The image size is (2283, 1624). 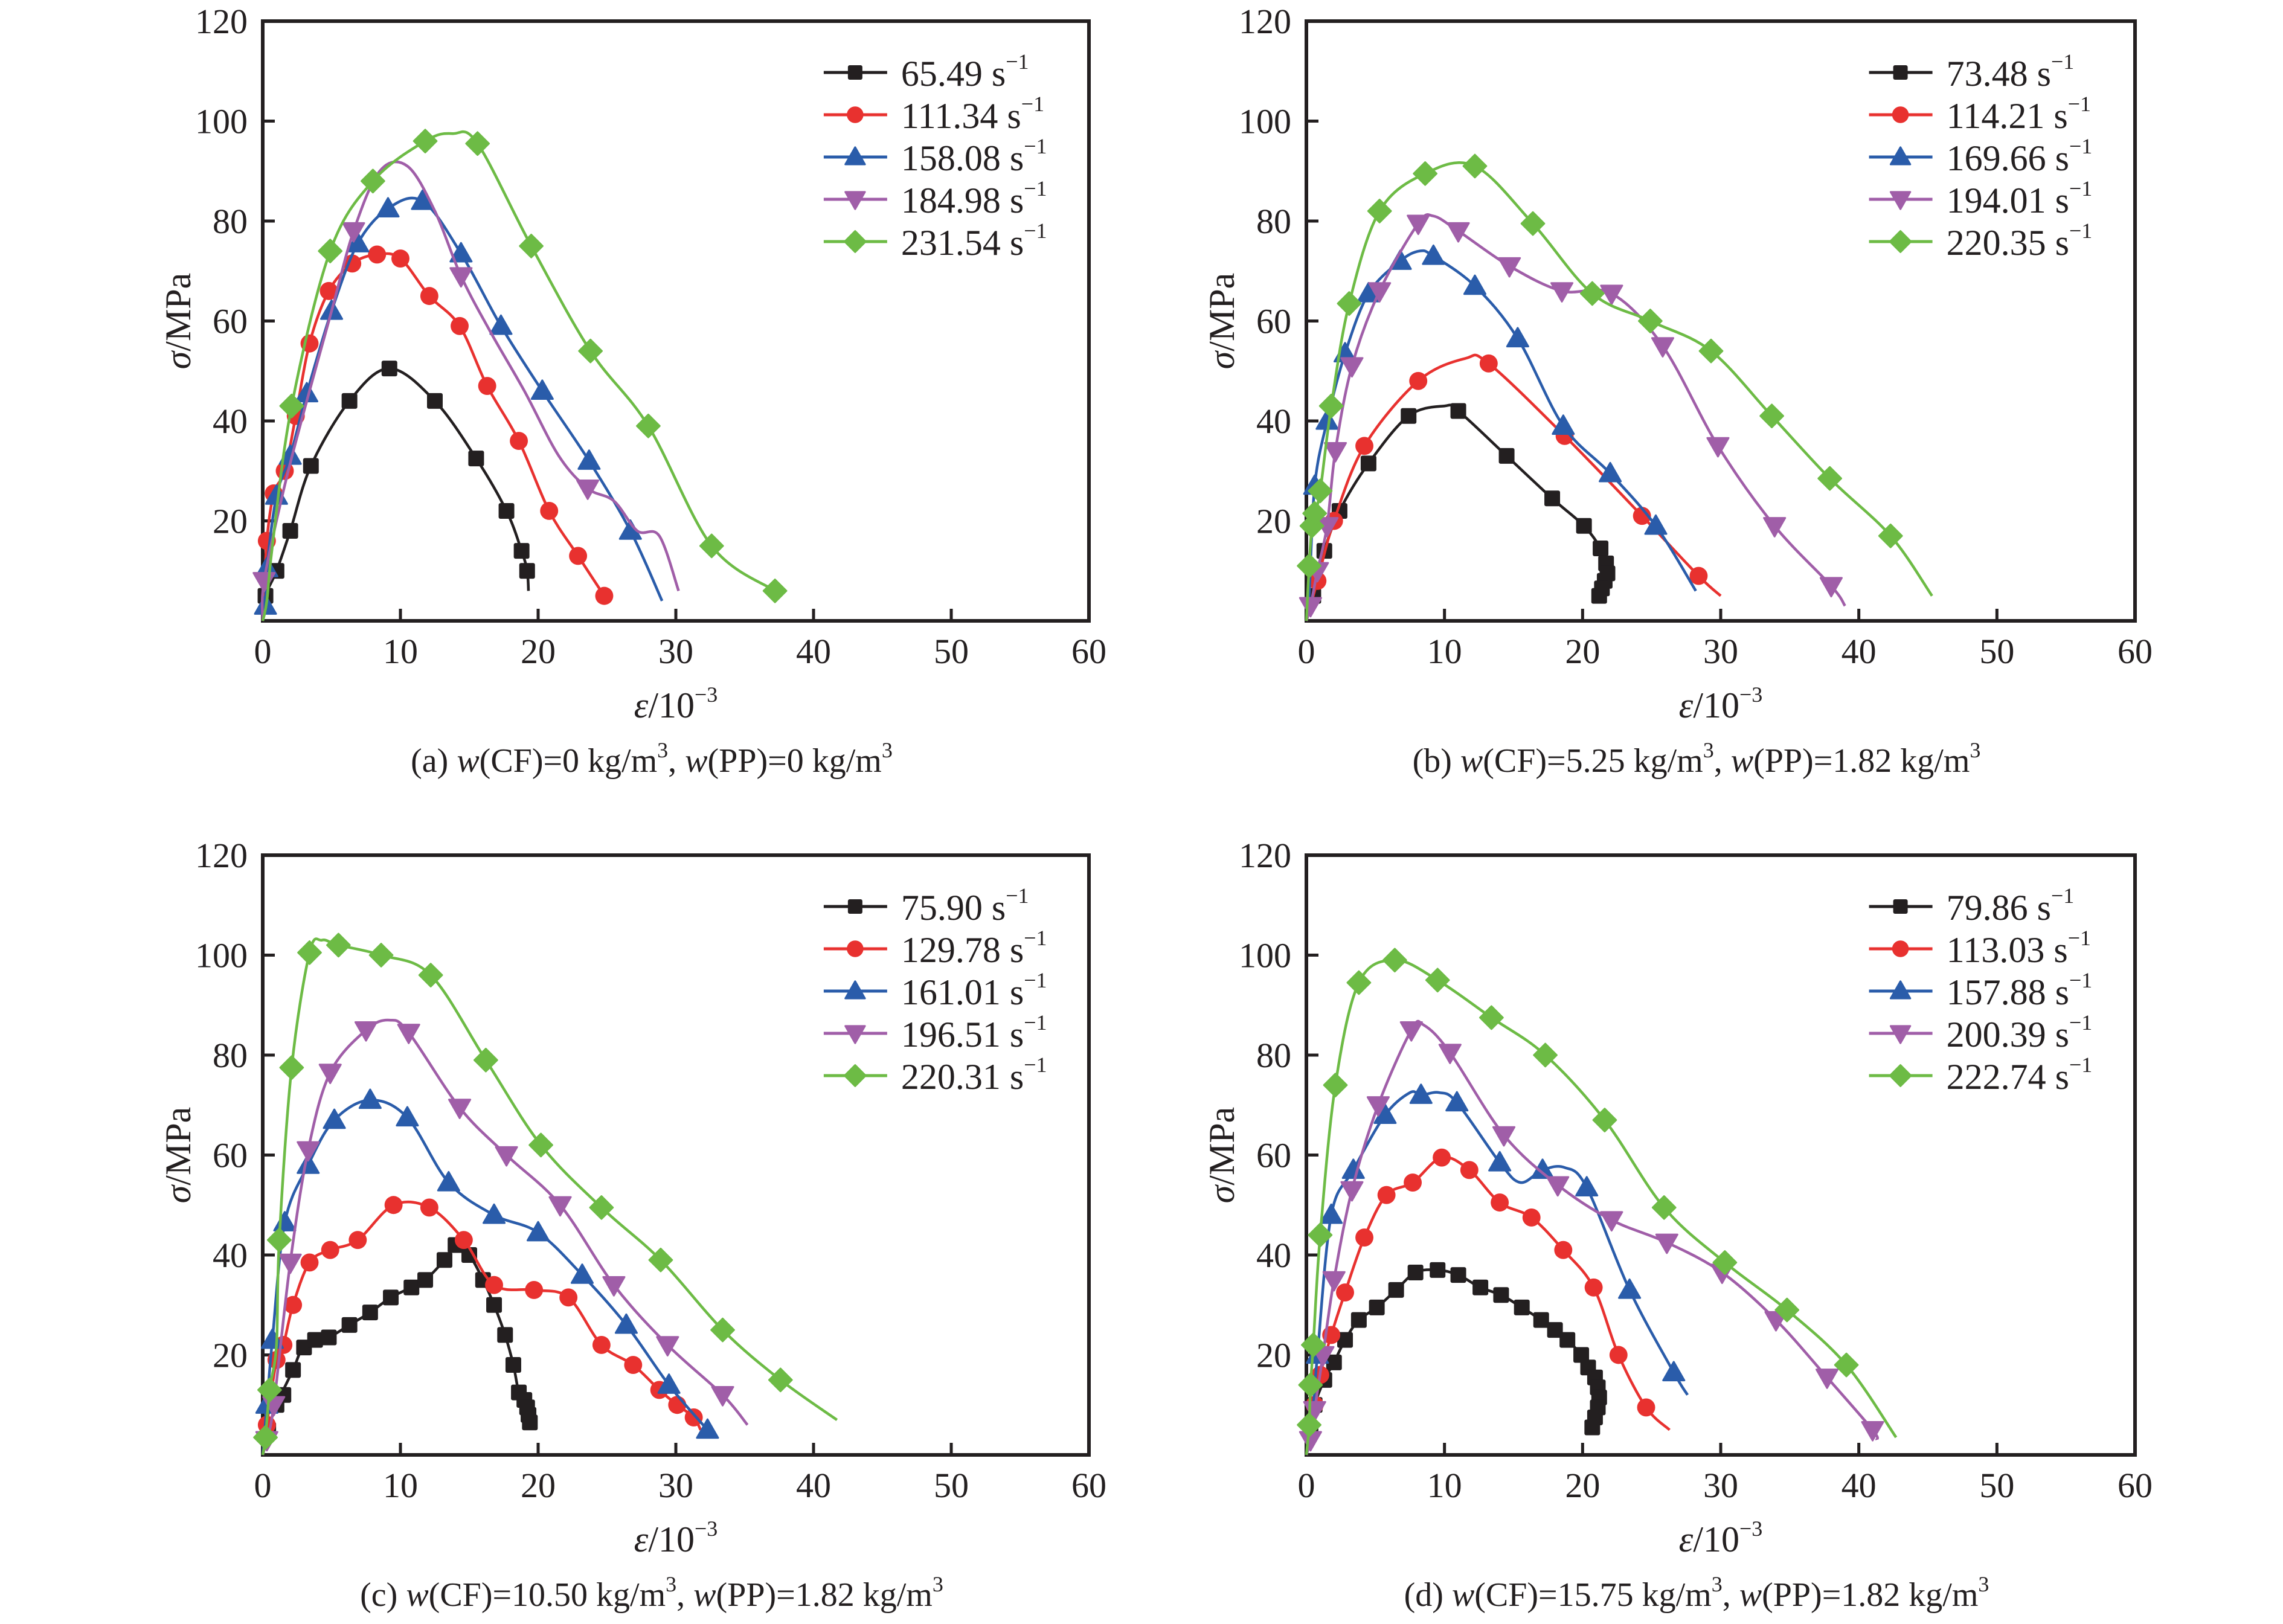 I want to click on legend-label: 222.74, so click(x=2001, y=1077).